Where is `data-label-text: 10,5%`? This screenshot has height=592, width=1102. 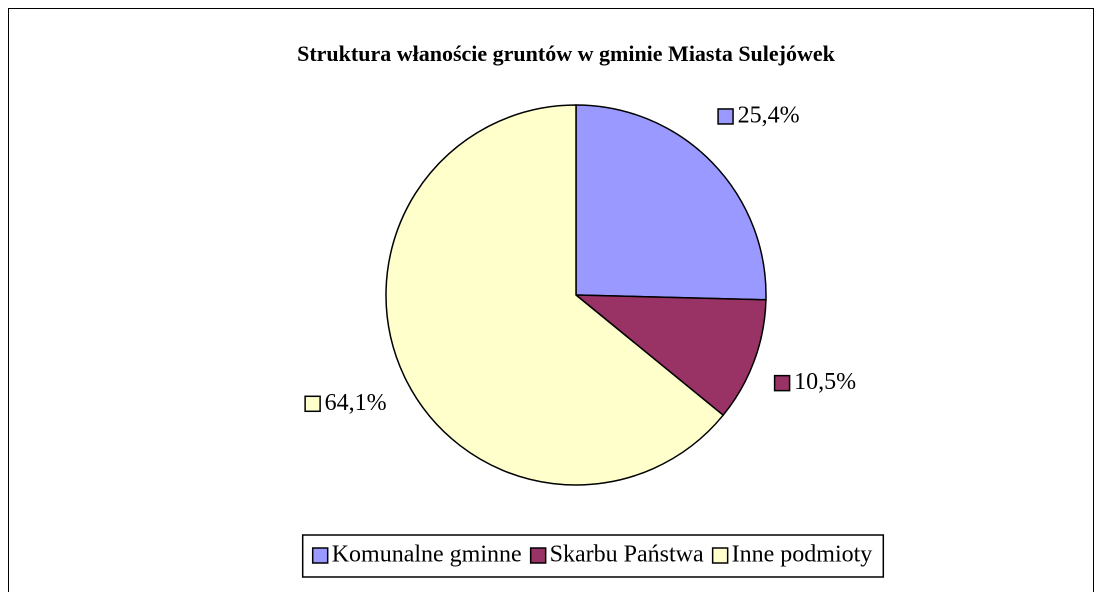
data-label-text: 10,5% is located at coordinates (825, 382).